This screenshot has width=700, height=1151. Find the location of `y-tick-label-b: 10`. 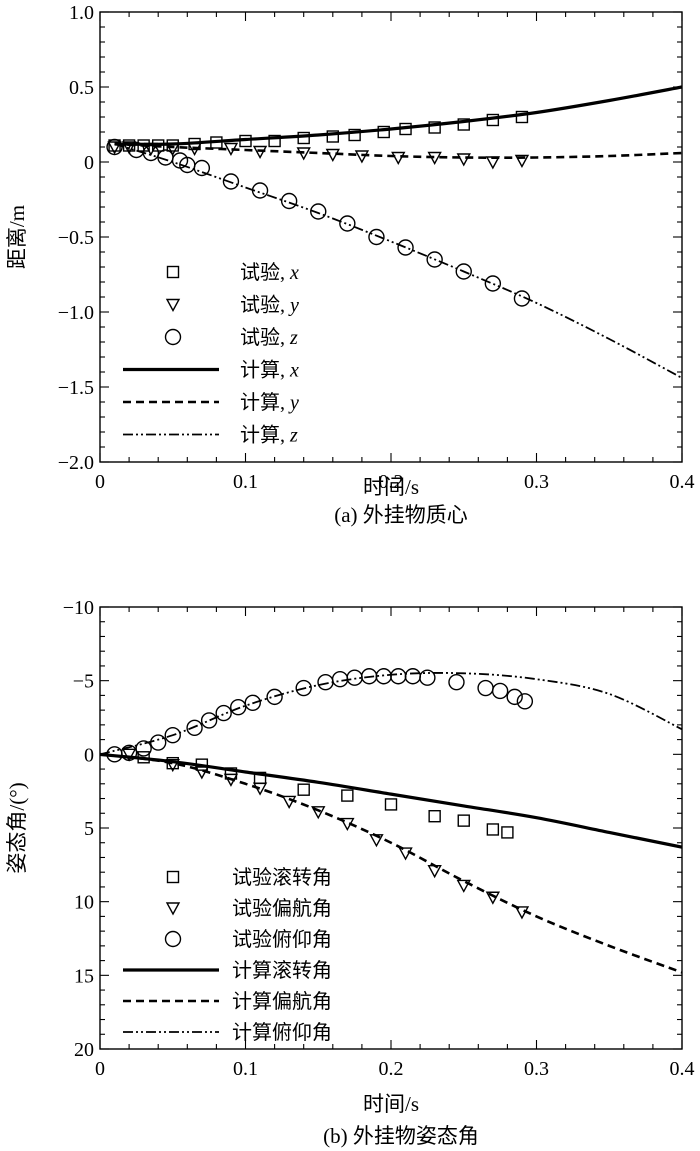

y-tick-label-b: 10 is located at coordinates (84, 903).